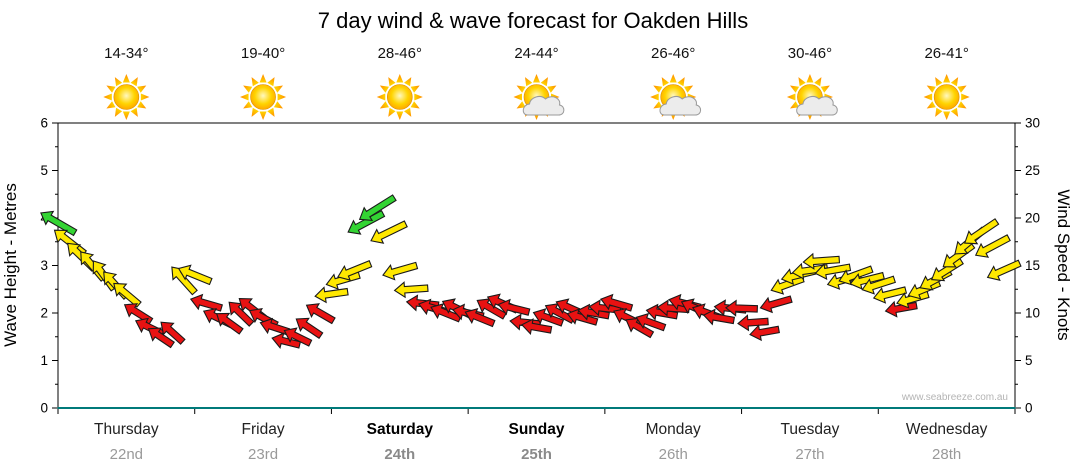 This screenshot has width=1080, height=475. I want to click on left-axis-value: 5, so click(44, 170).